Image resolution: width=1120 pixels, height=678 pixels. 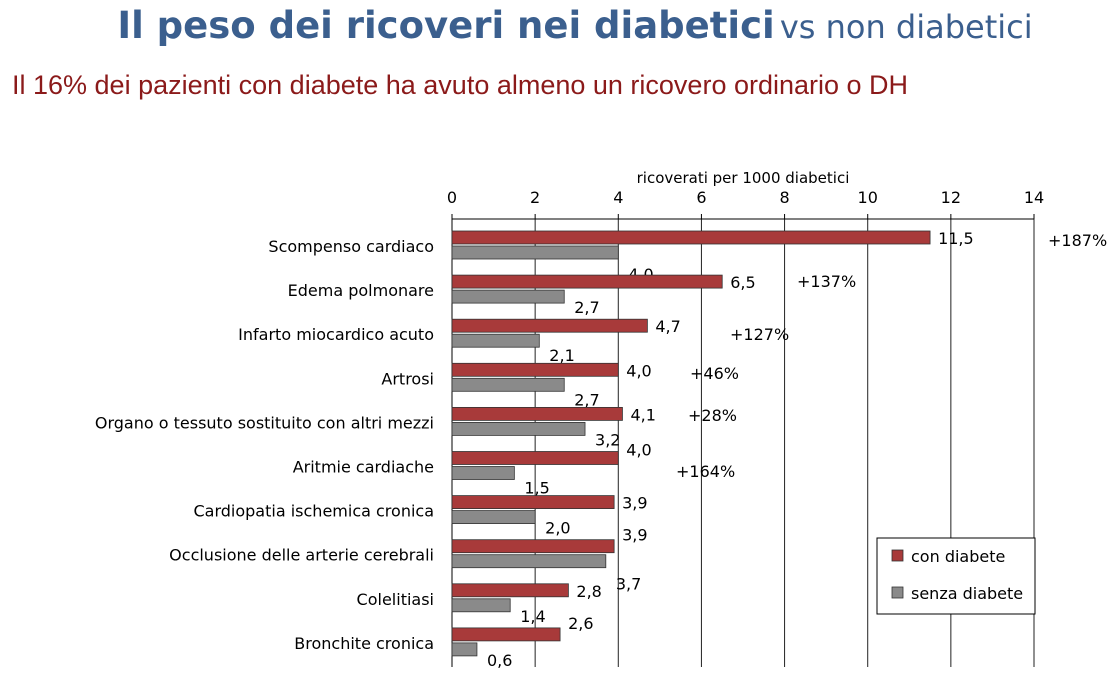 What do you see at coordinates (642, 414) in the screenshot?
I see `data-label-con-diabete: 4,1` at bounding box center [642, 414].